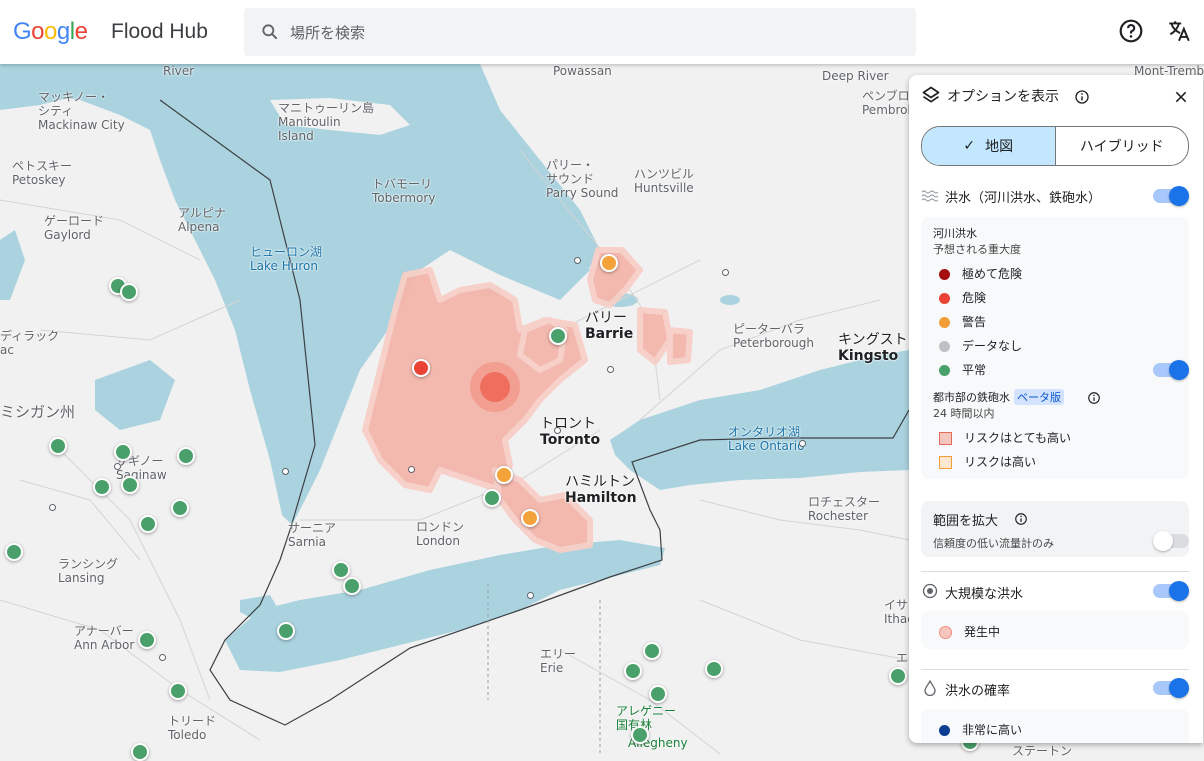  What do you see at coordinates (766, 439) in the screenshot?
I see `map-label: オンタリオ湖 Lake Ontario` at bounding box center [766, 439].